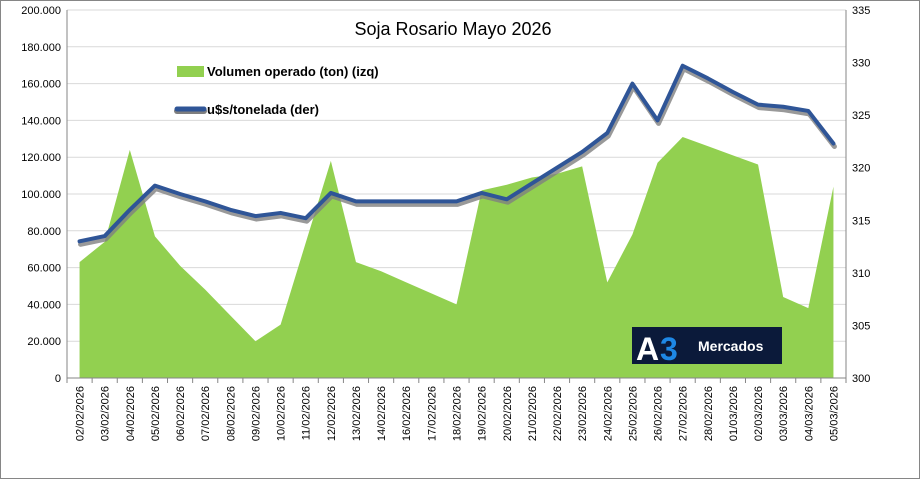 The width and height of the screenshot is (920, 479). I want to click on x-tick-label: 03/03/2026, so click(784, 413).